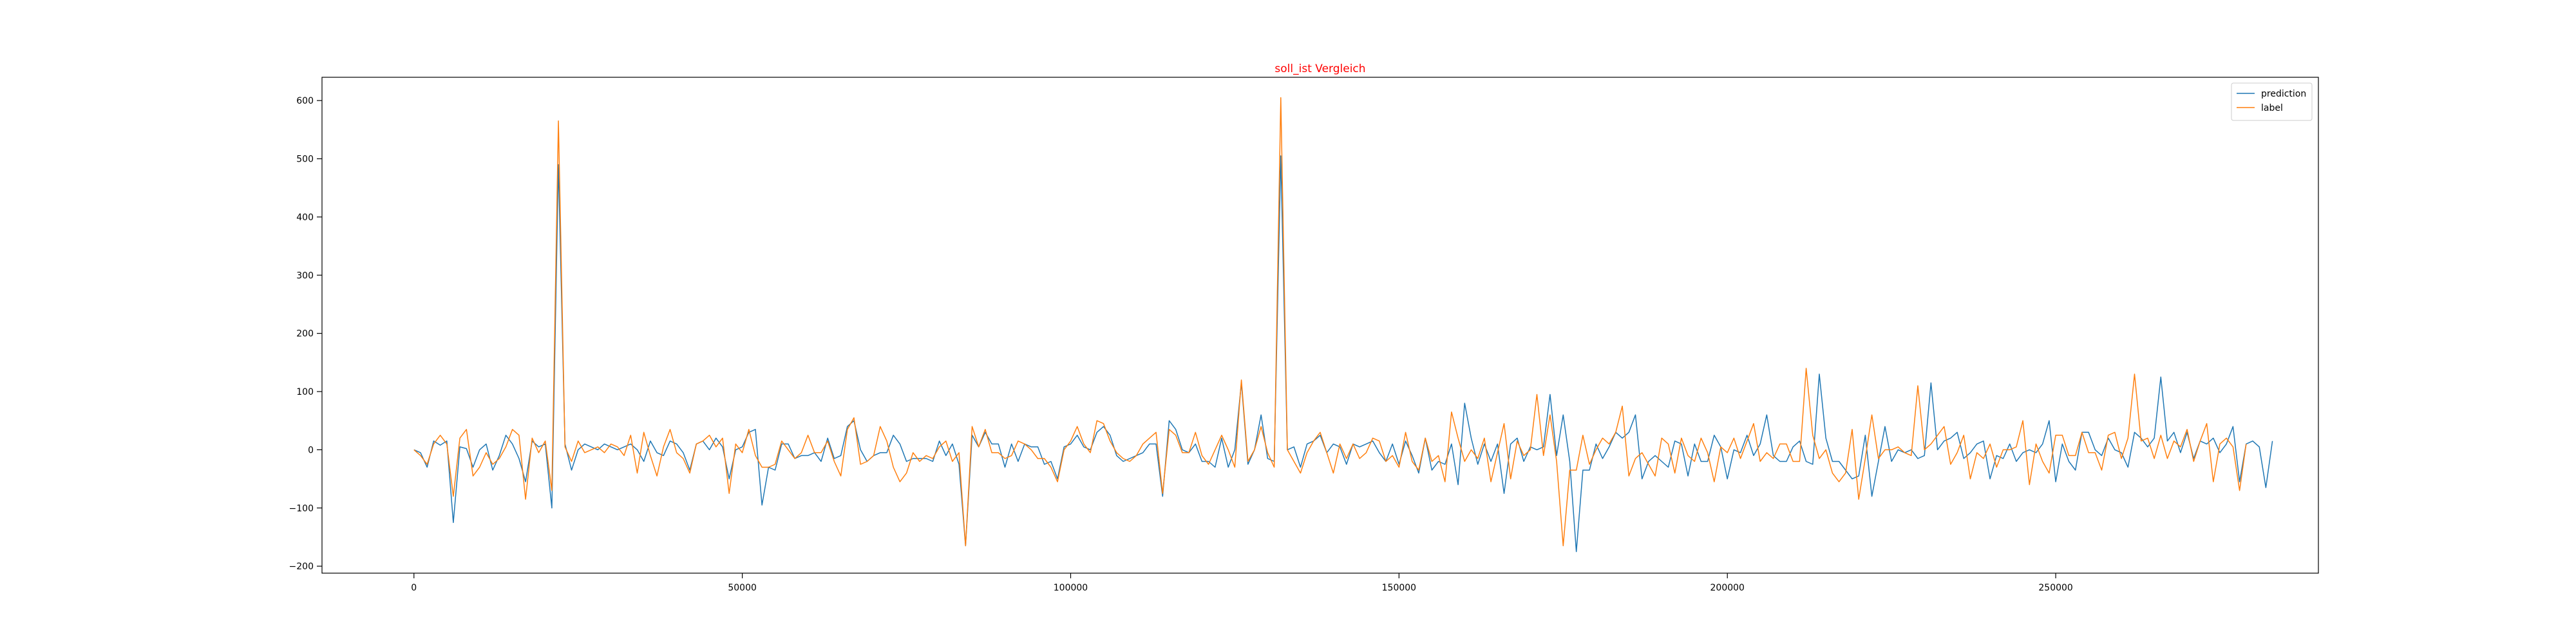 The image size is (2576, 644). What do you see at coordinates (2283, 94) in the screenshot?
I see `legend-label-prediction: prediction` at bounding box center [2283, 94].